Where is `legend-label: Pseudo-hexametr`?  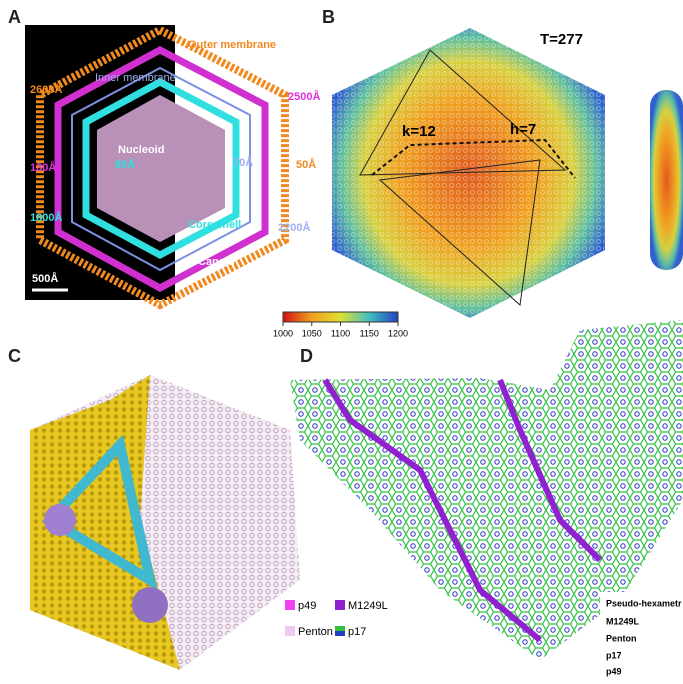
legend-label: Pseudo-hexametr is located at coordinates (644, 603).